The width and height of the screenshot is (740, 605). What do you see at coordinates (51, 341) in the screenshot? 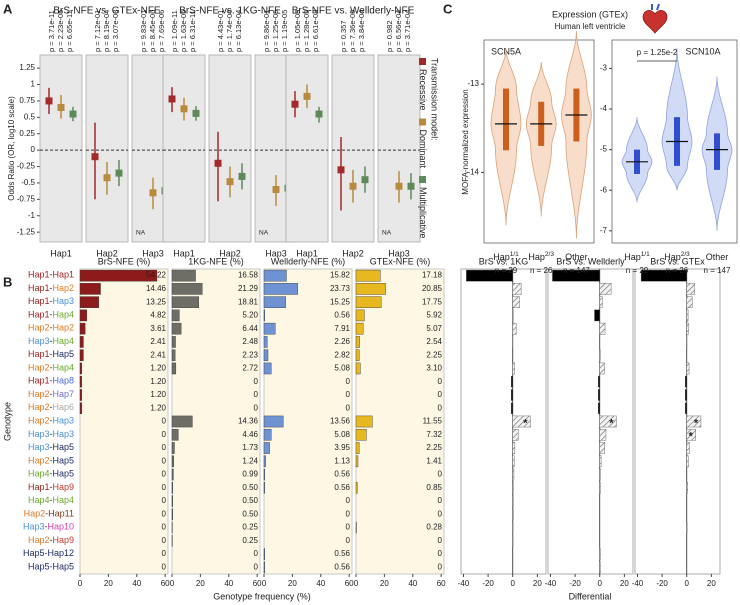
I see `genotype-label: Hap3-Hap4` at bounding box center [51, 341].